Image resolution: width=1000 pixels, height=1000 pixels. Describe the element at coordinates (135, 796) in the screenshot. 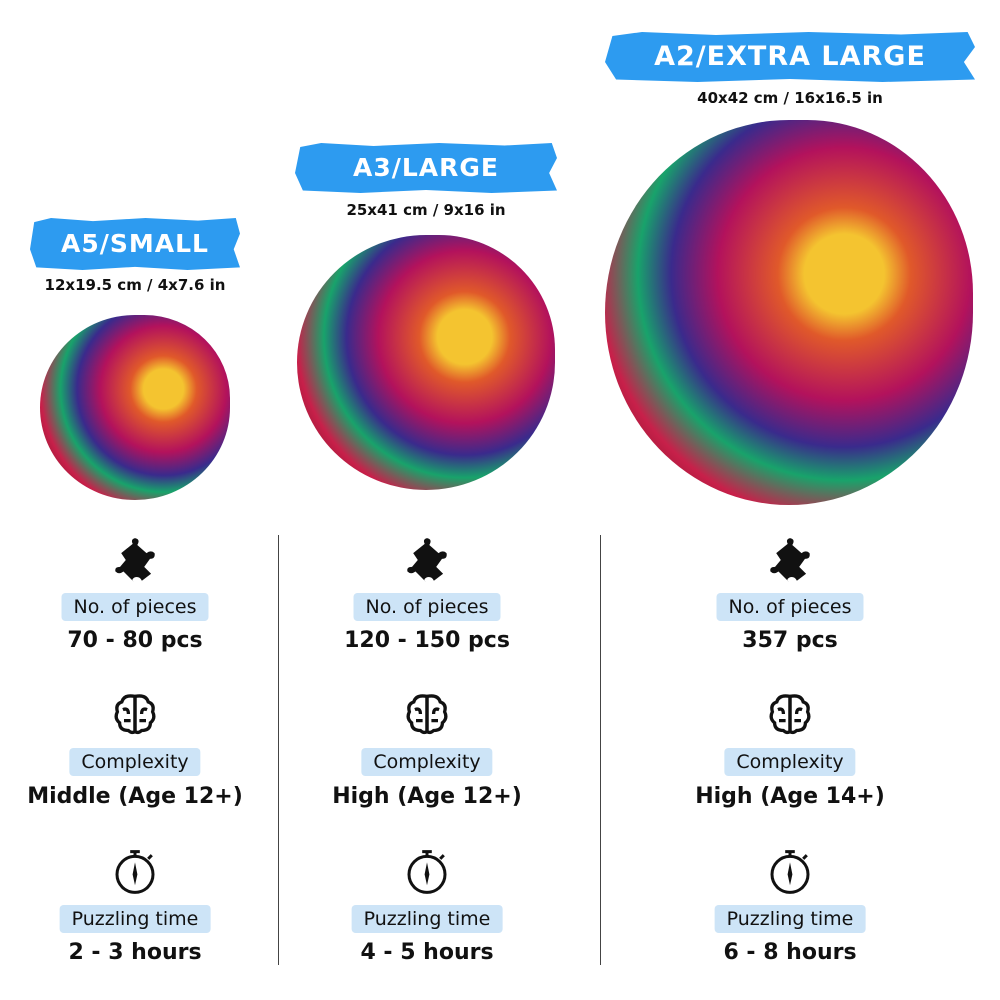

I see `complexity-value: Middle (Age 12+)` at that location.